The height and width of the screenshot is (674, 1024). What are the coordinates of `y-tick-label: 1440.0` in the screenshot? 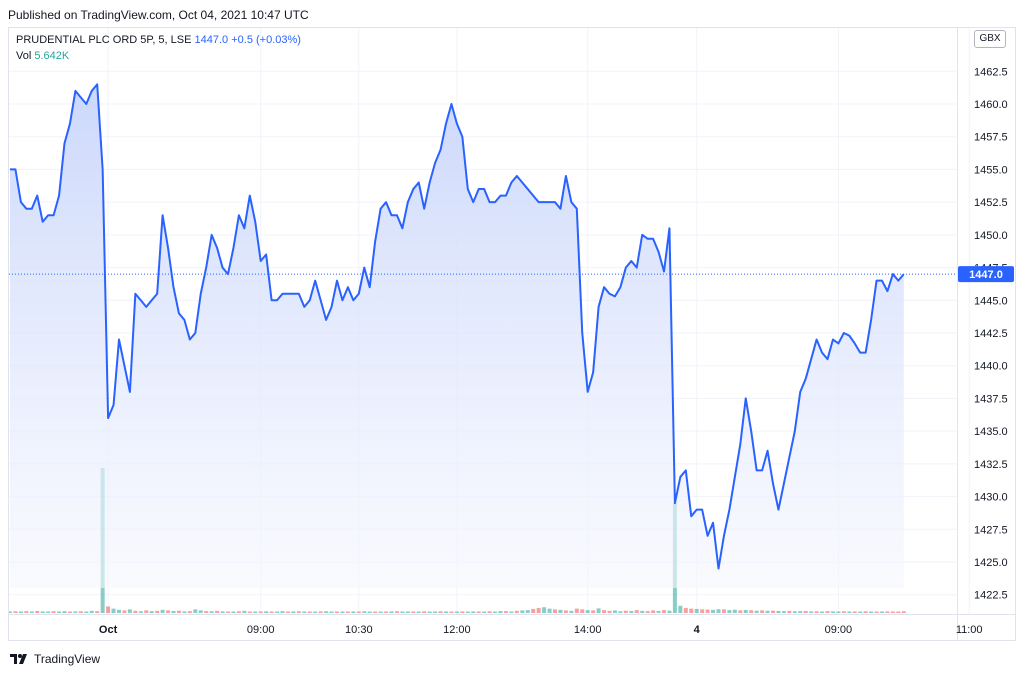 It's located at (991, 367).